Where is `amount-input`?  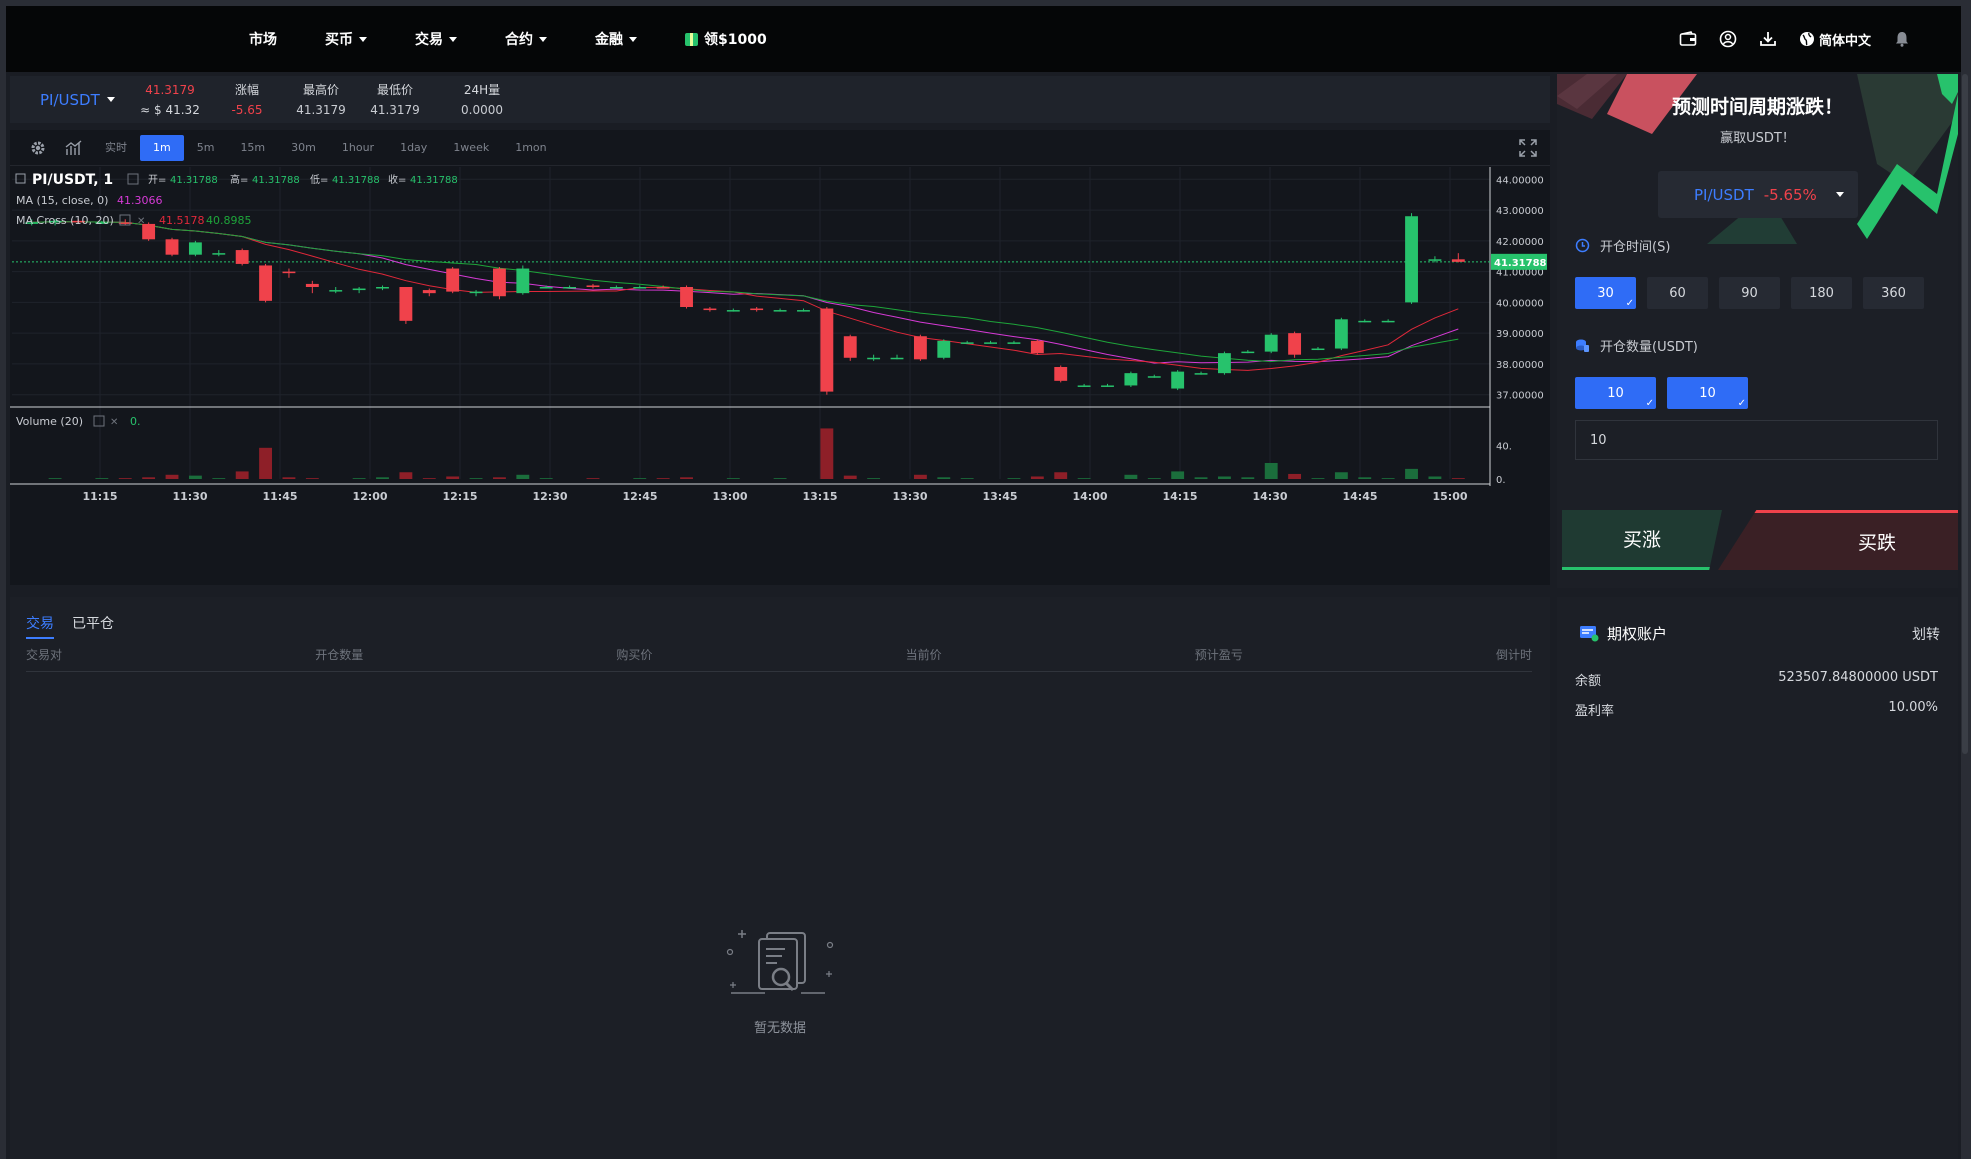
amount-input is located at coordinates (1756, 440).